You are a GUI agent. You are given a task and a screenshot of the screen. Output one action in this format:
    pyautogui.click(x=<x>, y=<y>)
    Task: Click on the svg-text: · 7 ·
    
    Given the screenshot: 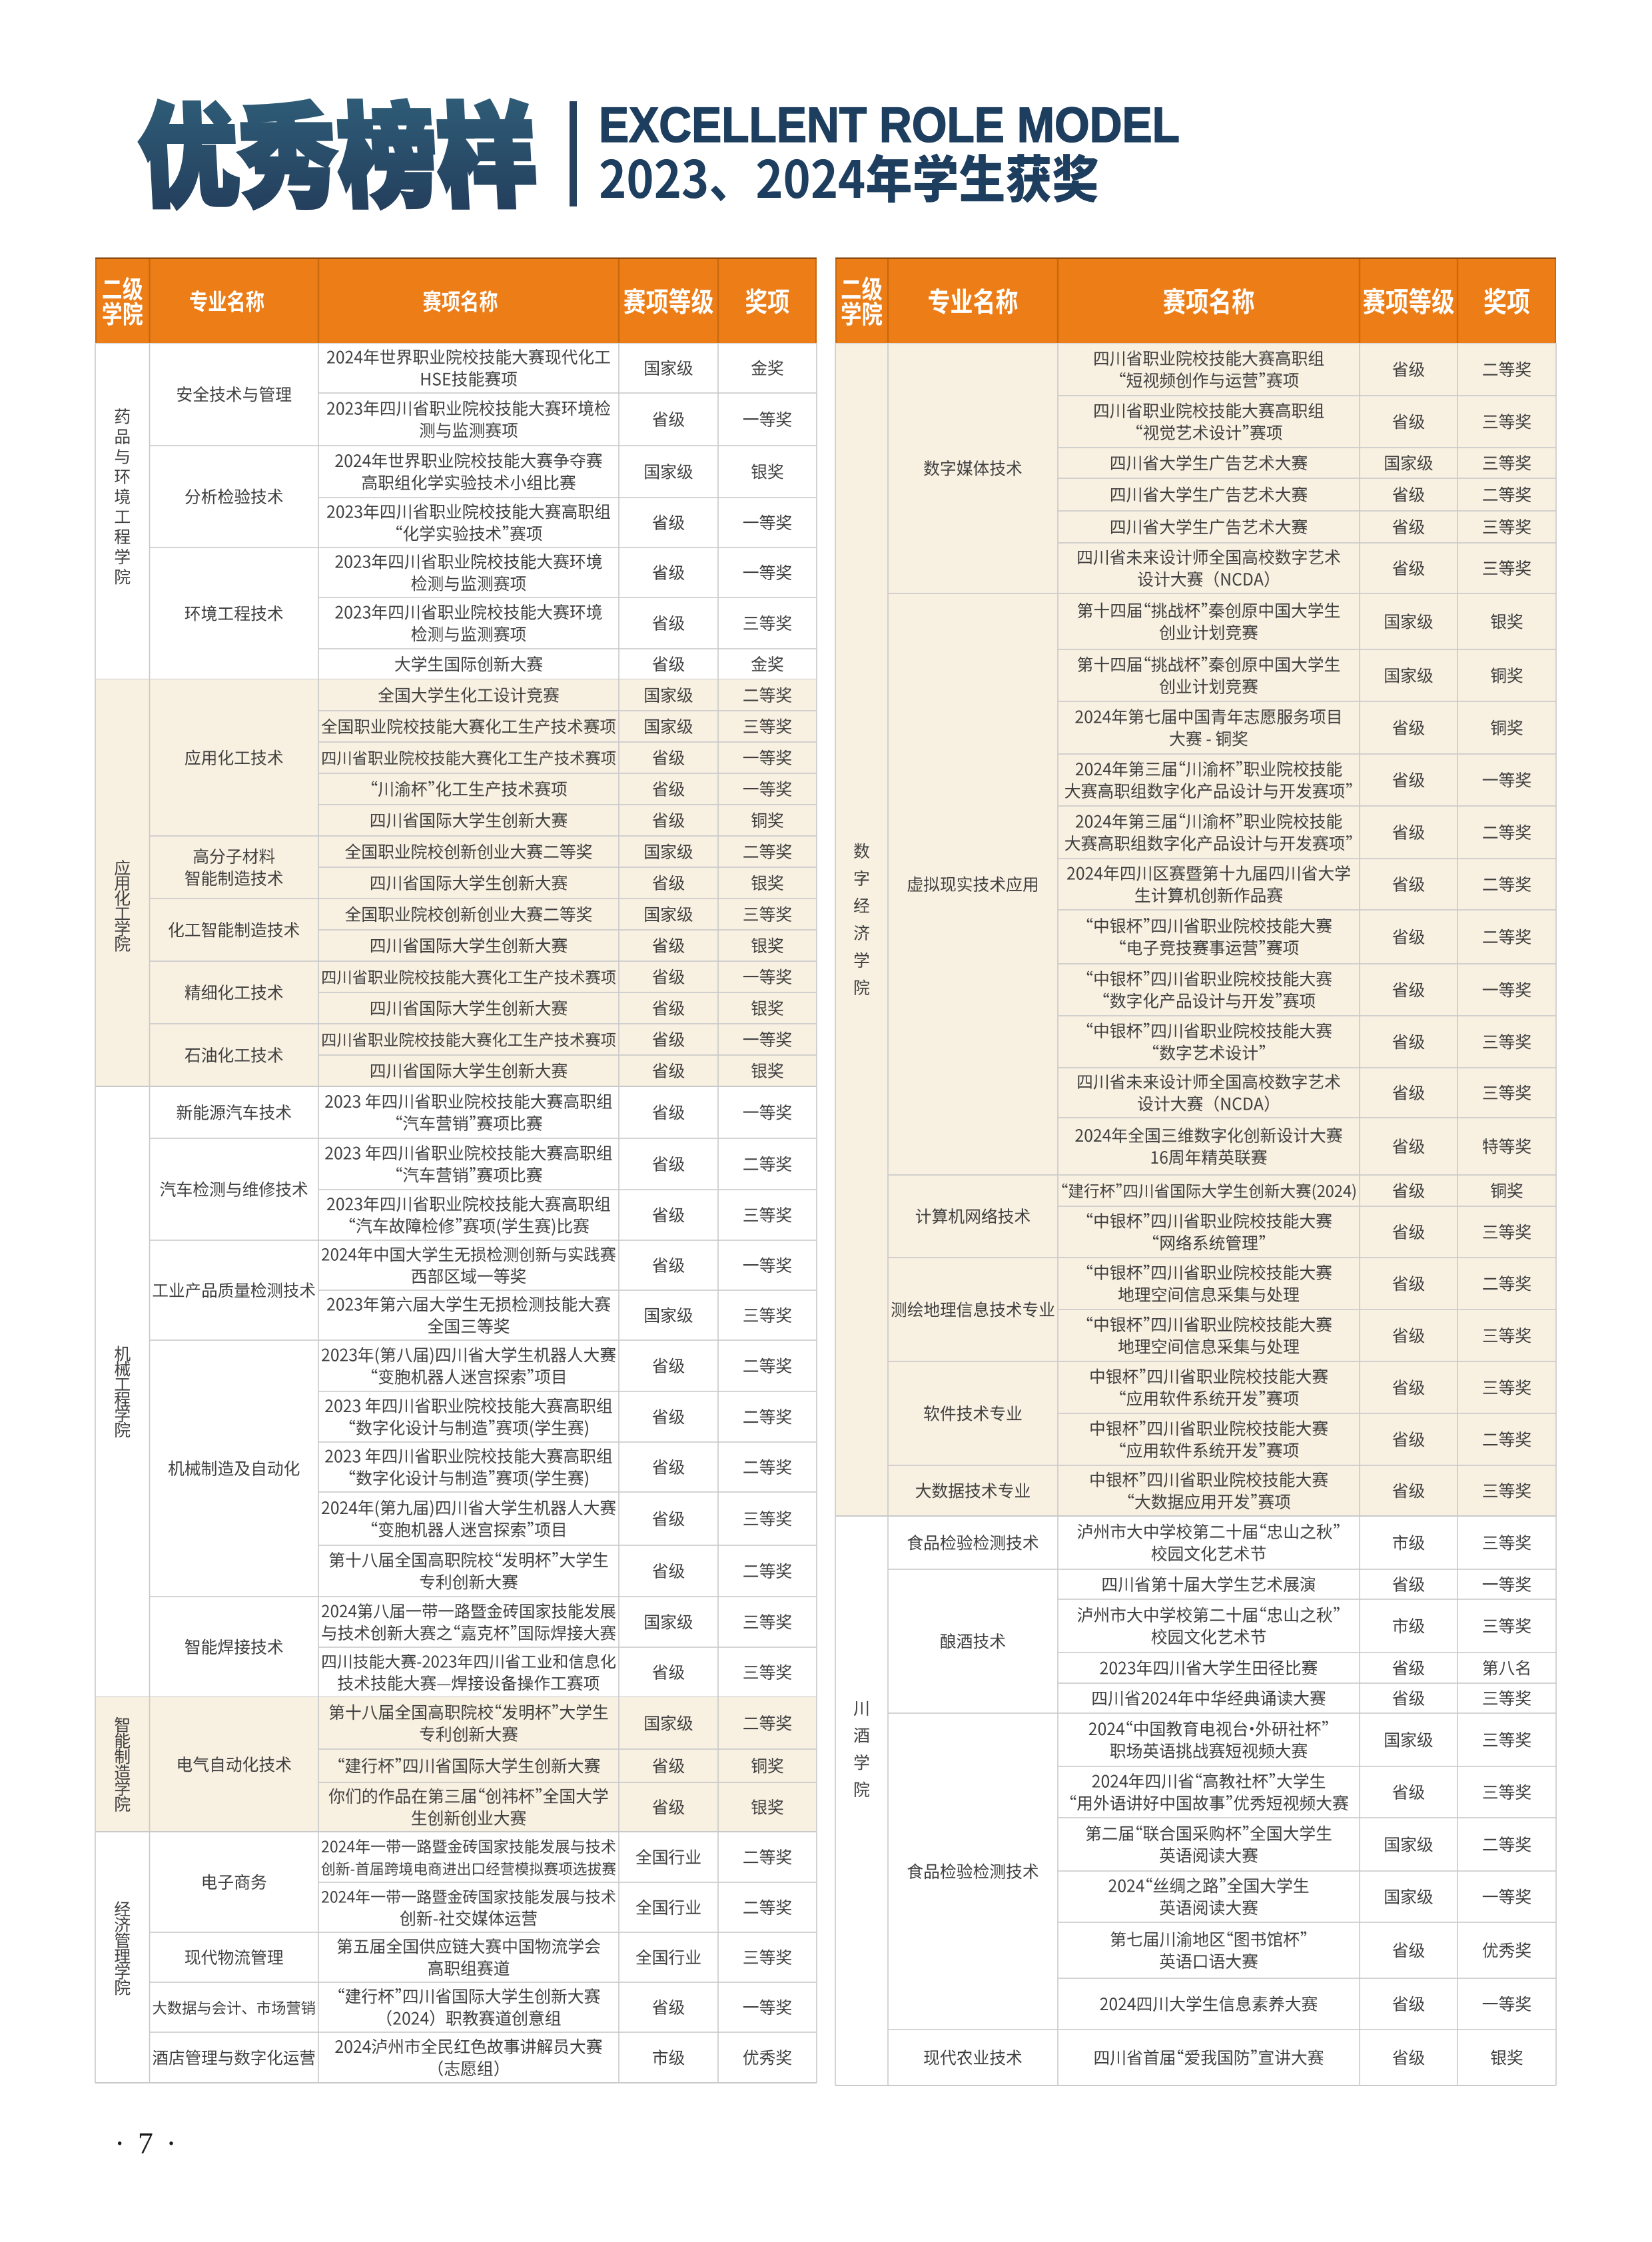 What is the action you would take?
    pyautogui.click(x=147, y=2143)
    